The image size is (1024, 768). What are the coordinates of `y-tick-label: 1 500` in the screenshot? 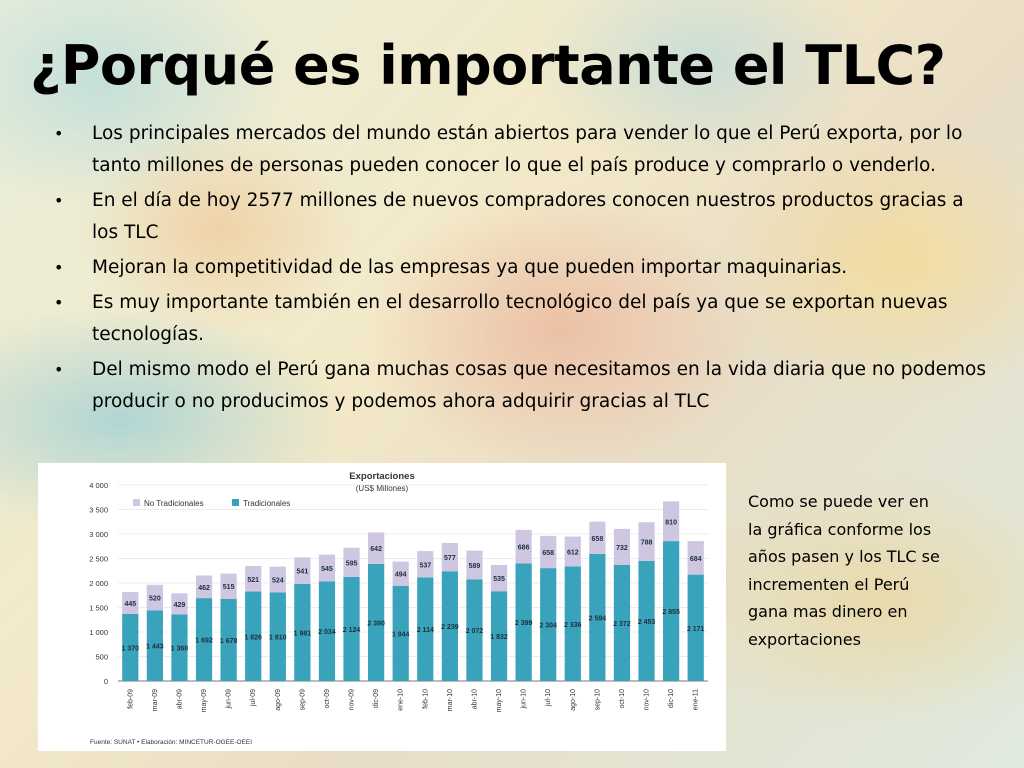 It's located at (98, 608).